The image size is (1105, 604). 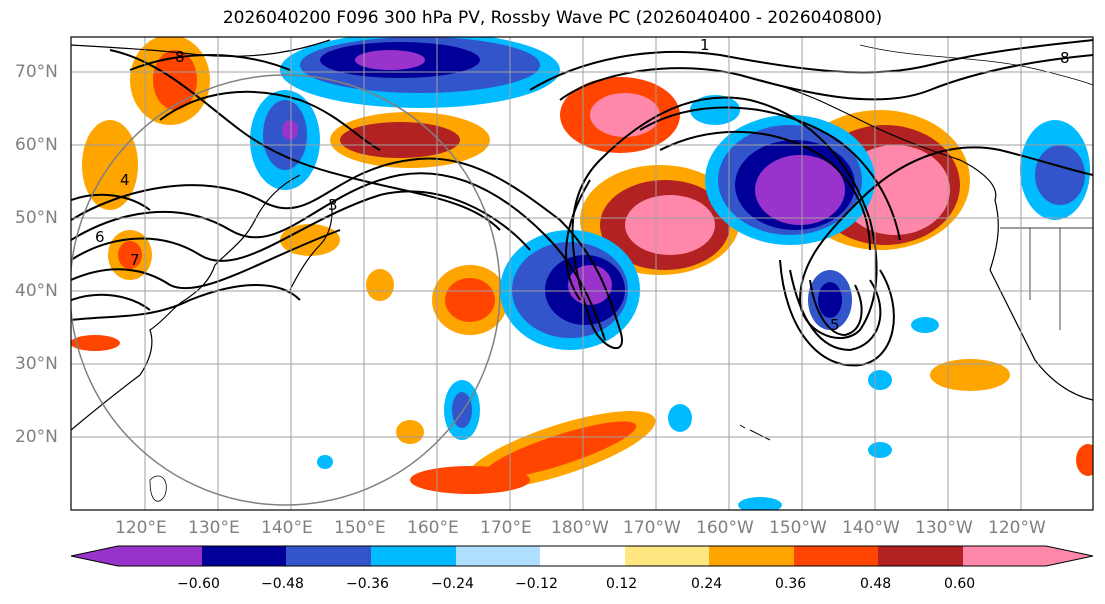 What do you see at coordinates (452, 584) in the screenshot?
I see `colorbar-tick-label: −0.24` at bounding box center [452, 584].